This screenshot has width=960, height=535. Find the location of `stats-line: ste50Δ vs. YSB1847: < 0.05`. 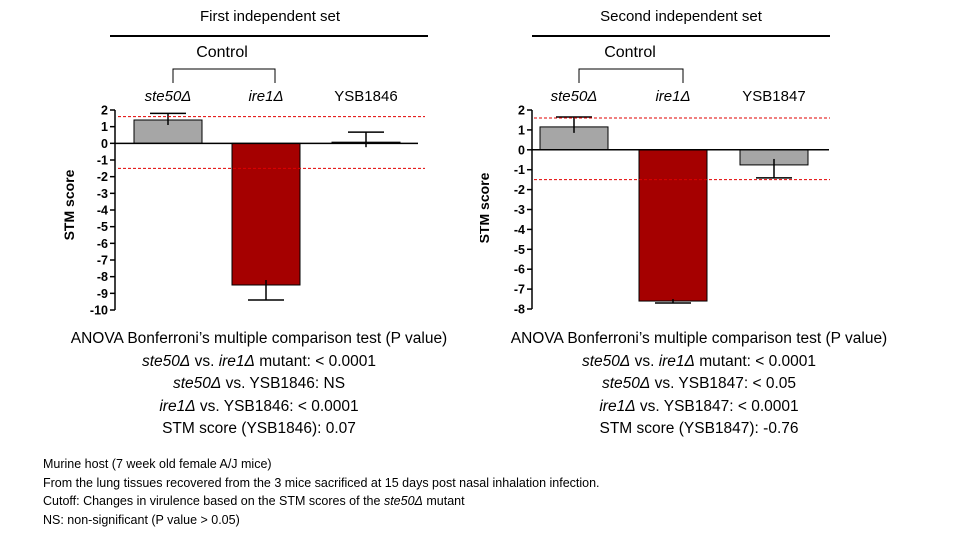

stats-line: ste50Δ vs. YSB1847: < 0.05 is located at coordinates (699, 383).